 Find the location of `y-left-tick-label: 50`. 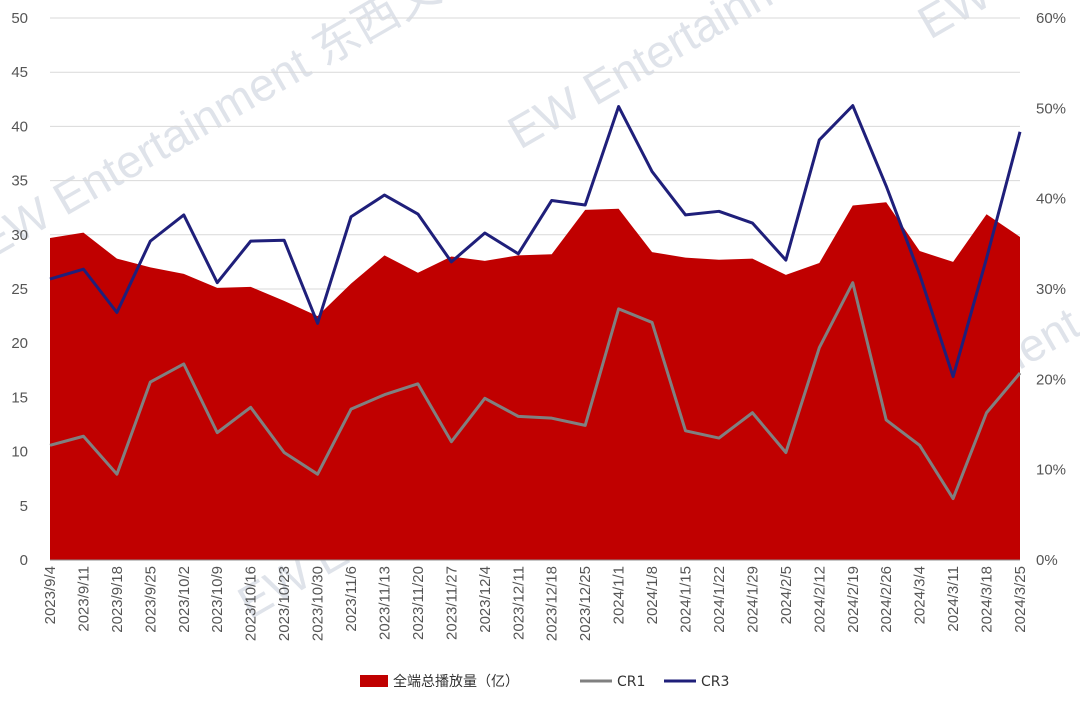

y-left-tick-label: 50 is located at coordinates (19, 18).